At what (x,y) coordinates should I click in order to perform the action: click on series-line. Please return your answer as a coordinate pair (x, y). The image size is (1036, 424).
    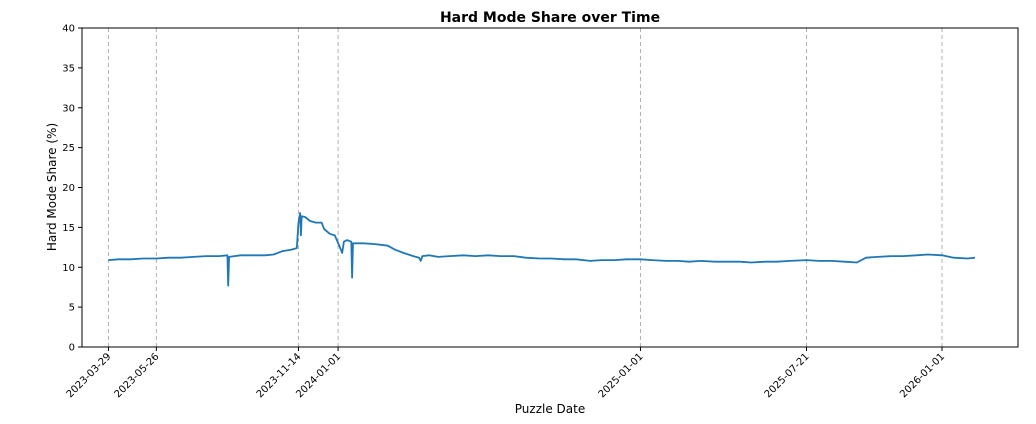
    Looking at the image, I should click on (542, 249).